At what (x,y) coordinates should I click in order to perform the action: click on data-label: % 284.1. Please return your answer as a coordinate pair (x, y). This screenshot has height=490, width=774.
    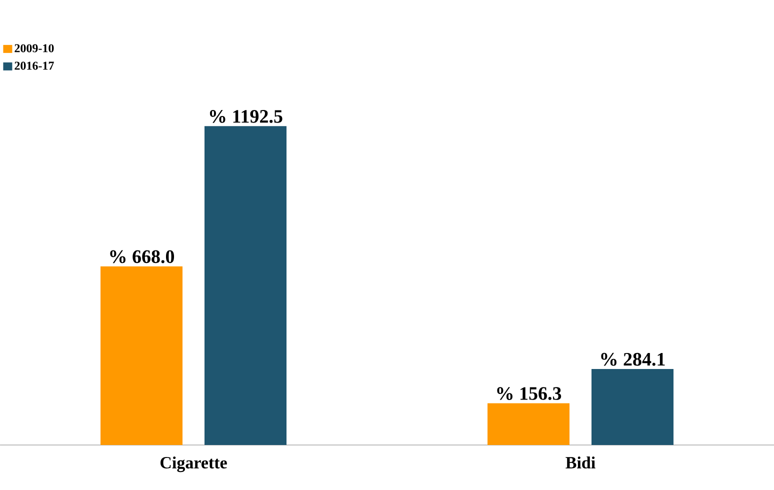
    Looking at the image, I should click on (633, 359).